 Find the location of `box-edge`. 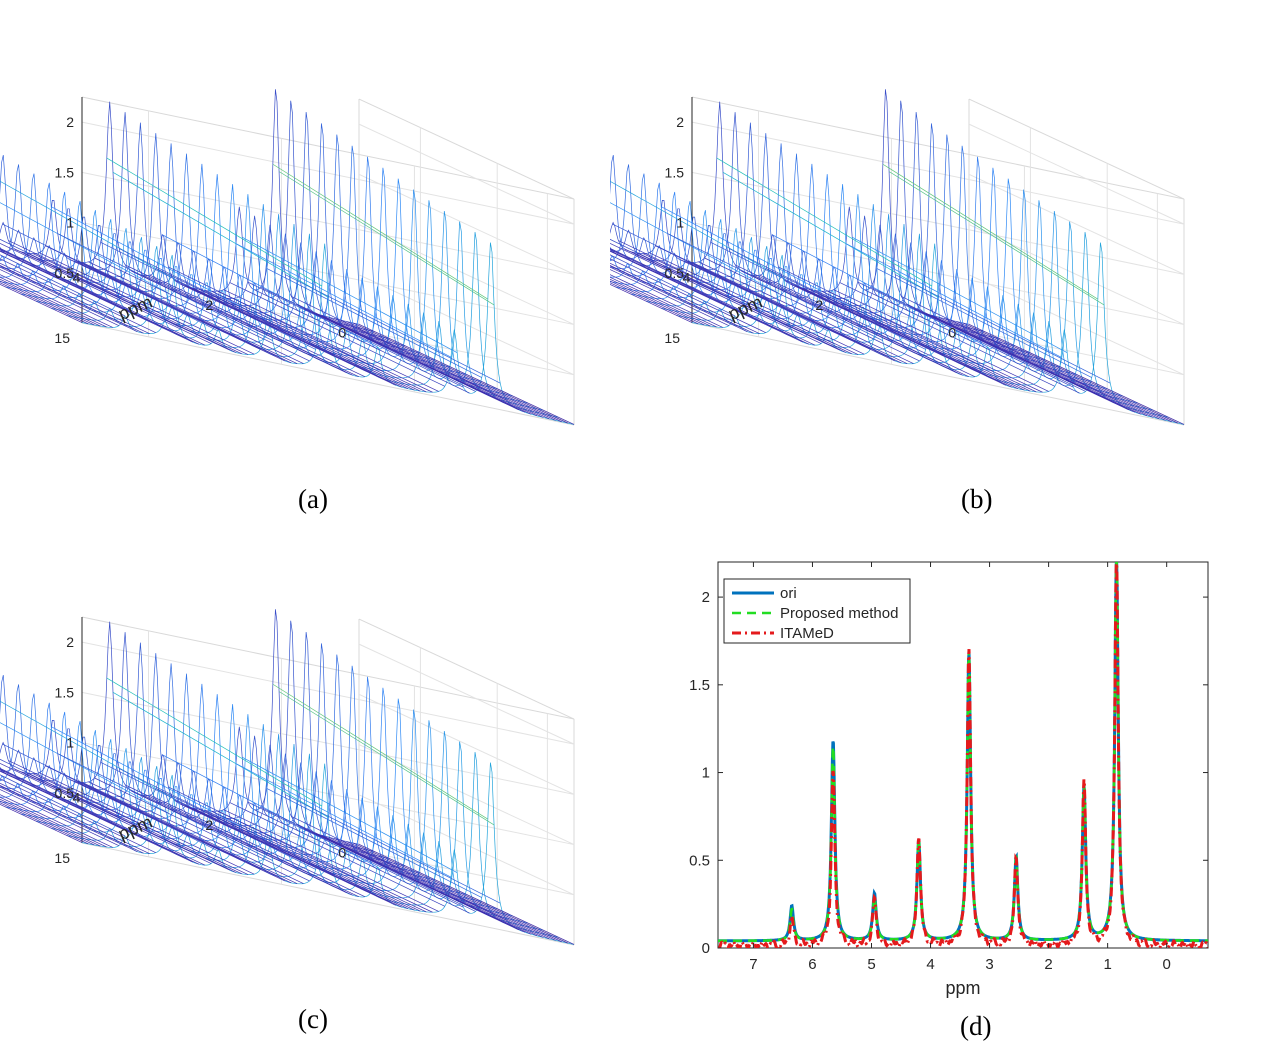

box-edge is located at coordinates (466, 375).